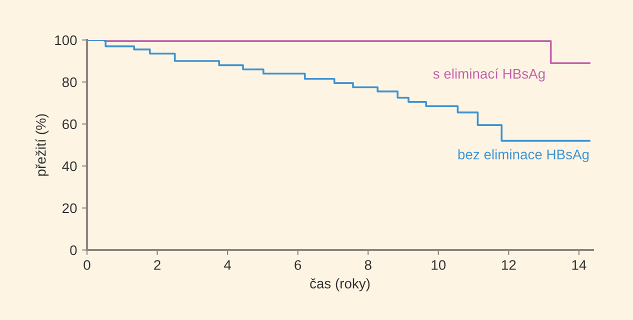  I want to click on x-tick-label: 12, so click(509, 265).